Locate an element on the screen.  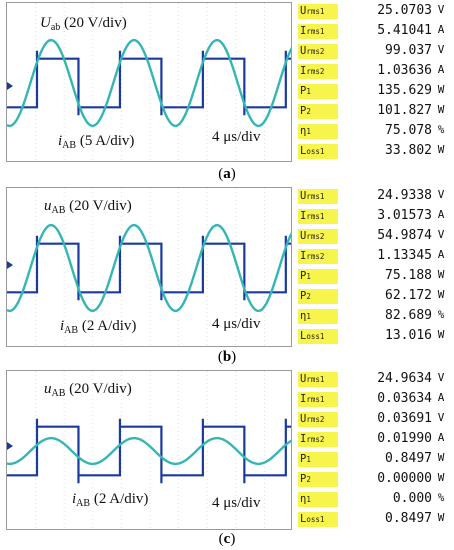
caption: (a) is located at coordinates (227, 174).